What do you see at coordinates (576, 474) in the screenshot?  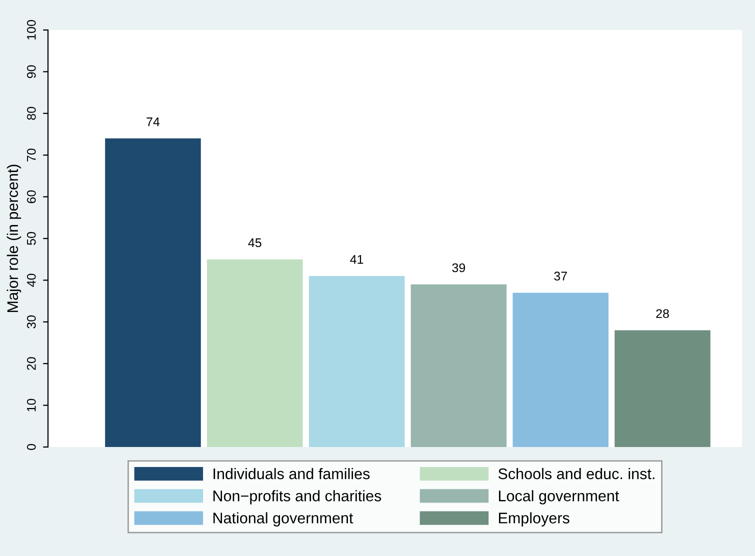 I see `legend-label: Schools and educ. inst.` at bounding box center [576, 474].